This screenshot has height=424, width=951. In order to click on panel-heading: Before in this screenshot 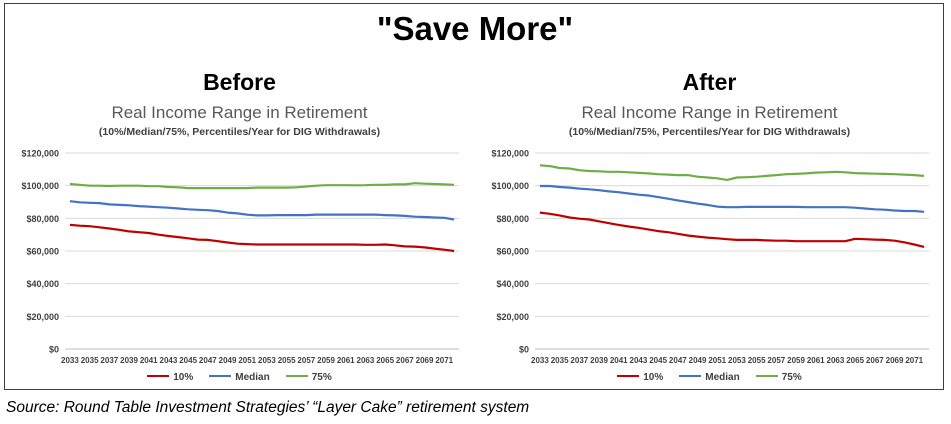, I will do `click(239, 82)`.